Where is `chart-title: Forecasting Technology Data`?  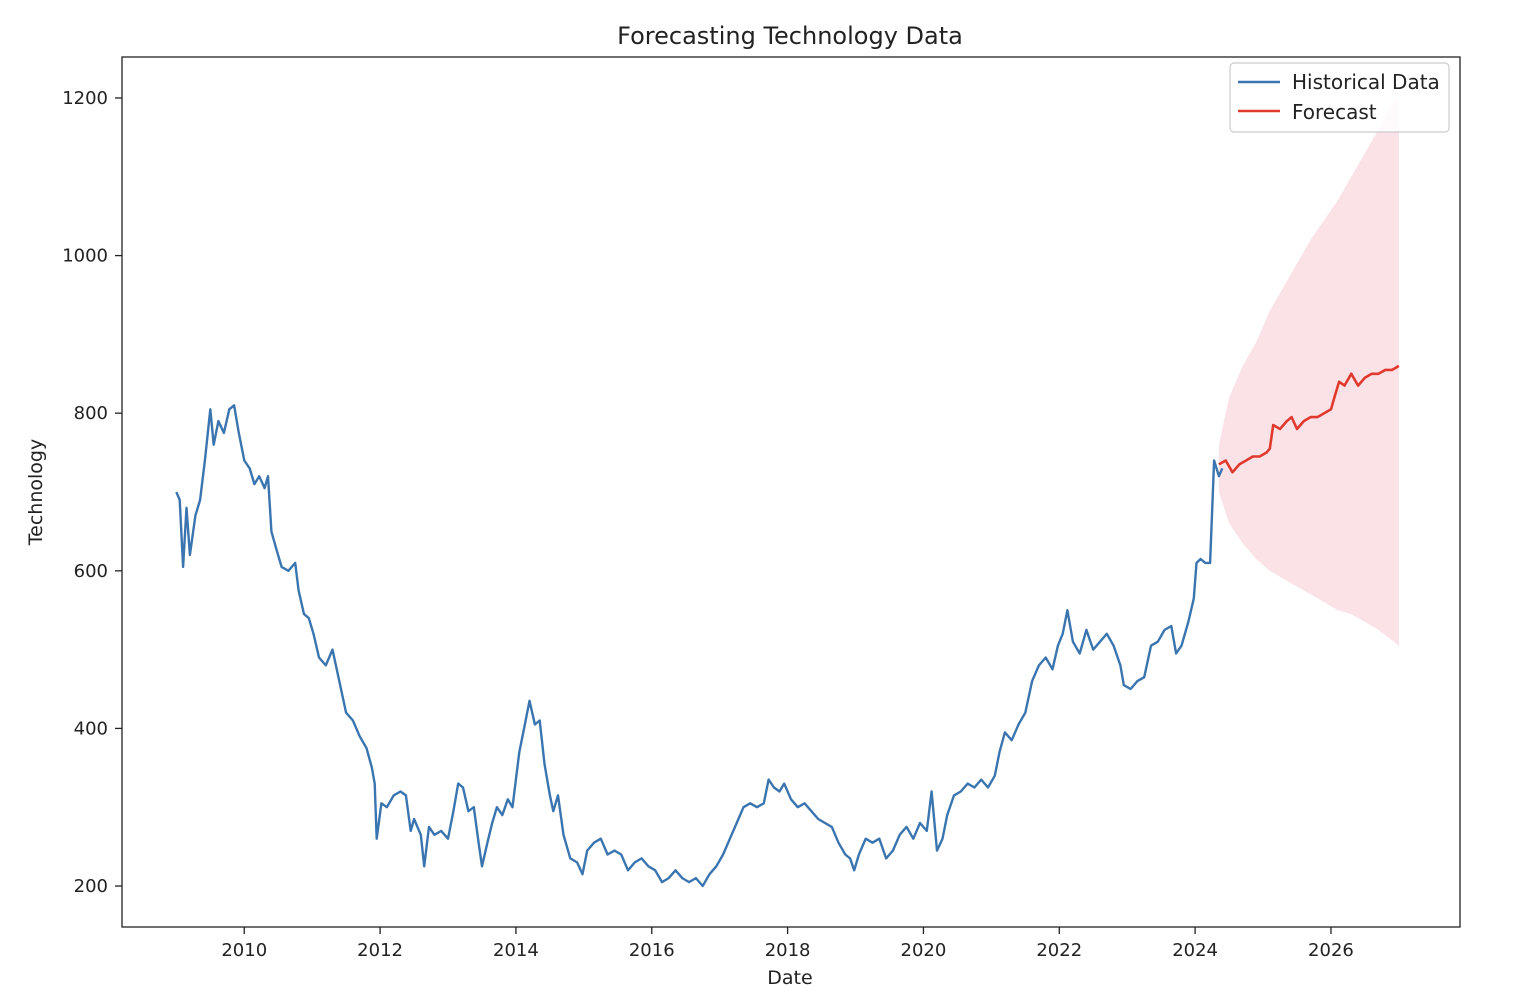 chart-title: Forecasting Technology Data is located at coordinates (790, 36).